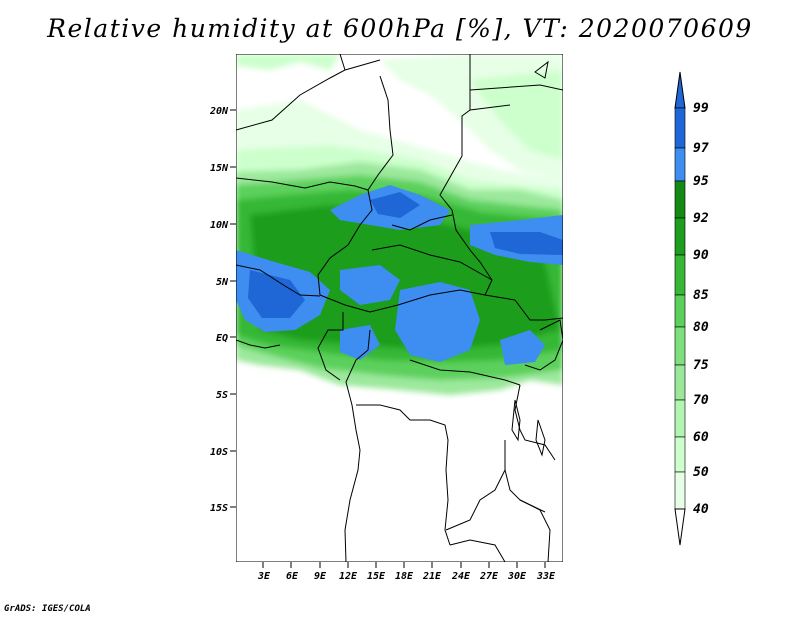 The height and width of the screenshot is (618, 800). Describe the element at coordinates (219, 225) in the screenshot. I see `lat-label: 10N` at that location.